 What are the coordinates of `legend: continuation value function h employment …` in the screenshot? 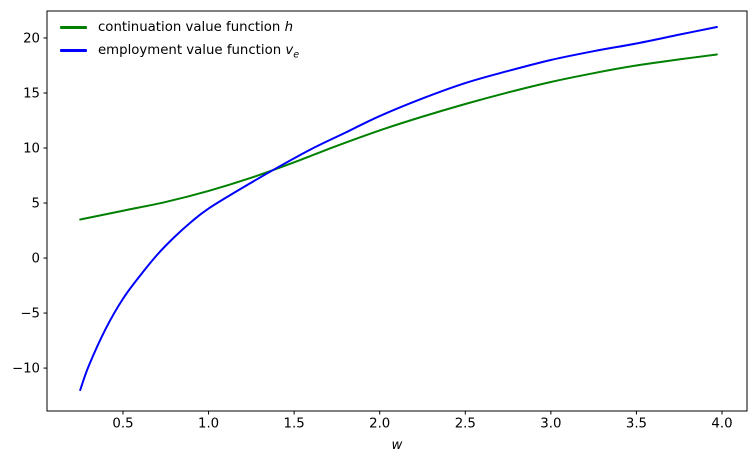 It's located at (179, 39).